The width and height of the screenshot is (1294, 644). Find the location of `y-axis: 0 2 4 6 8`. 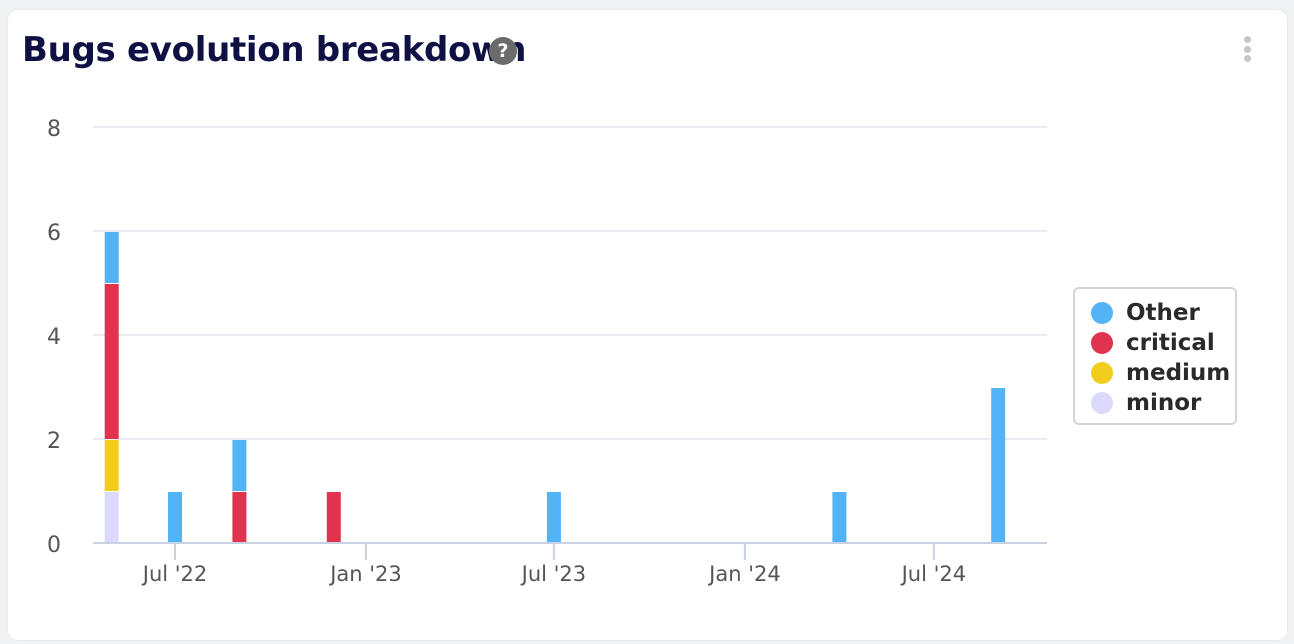

y-axis: 0 2 4 6 8 is located at coordinates (54, 337).